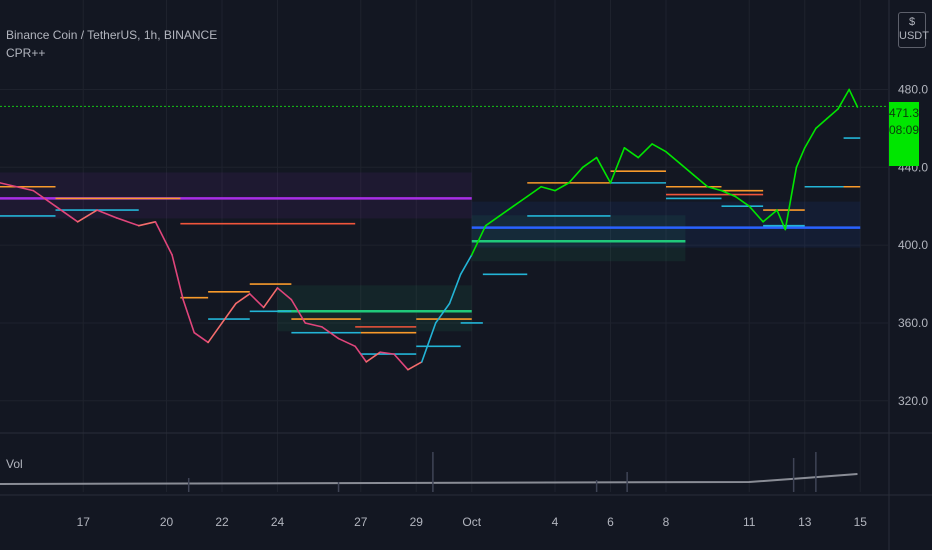 This screenshot has width=932, height=550. Describe the element at coordinates (749, 522) in the screenshot. I see `x-tick-label: 11` at that location.